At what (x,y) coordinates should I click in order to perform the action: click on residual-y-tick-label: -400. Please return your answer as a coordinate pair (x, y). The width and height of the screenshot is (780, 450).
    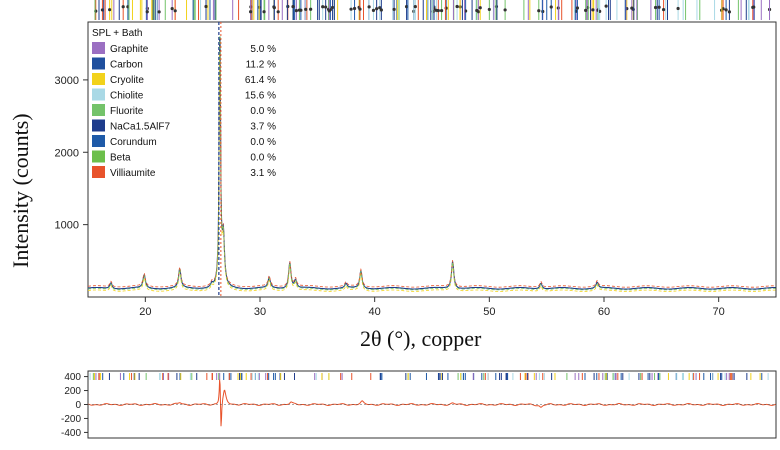
    Looking at the image, I should click on (71, 433).